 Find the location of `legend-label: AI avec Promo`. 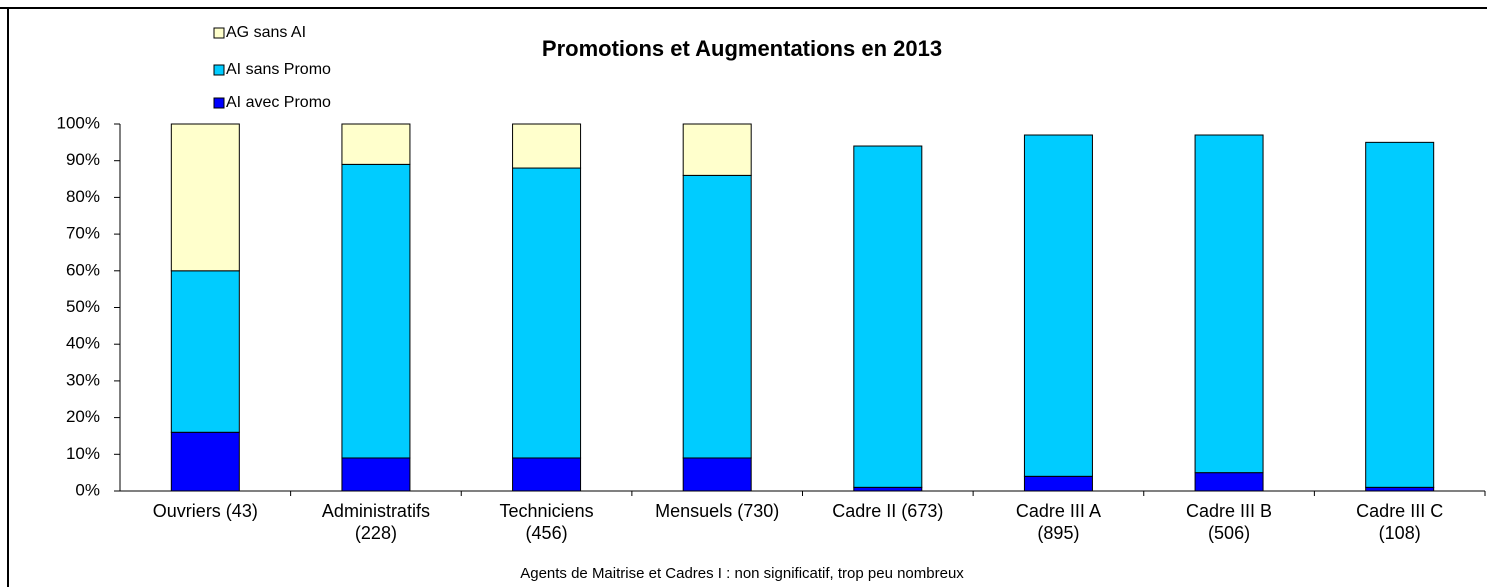

legend-label: AI avec Promo is located at coordinates (278, 102).